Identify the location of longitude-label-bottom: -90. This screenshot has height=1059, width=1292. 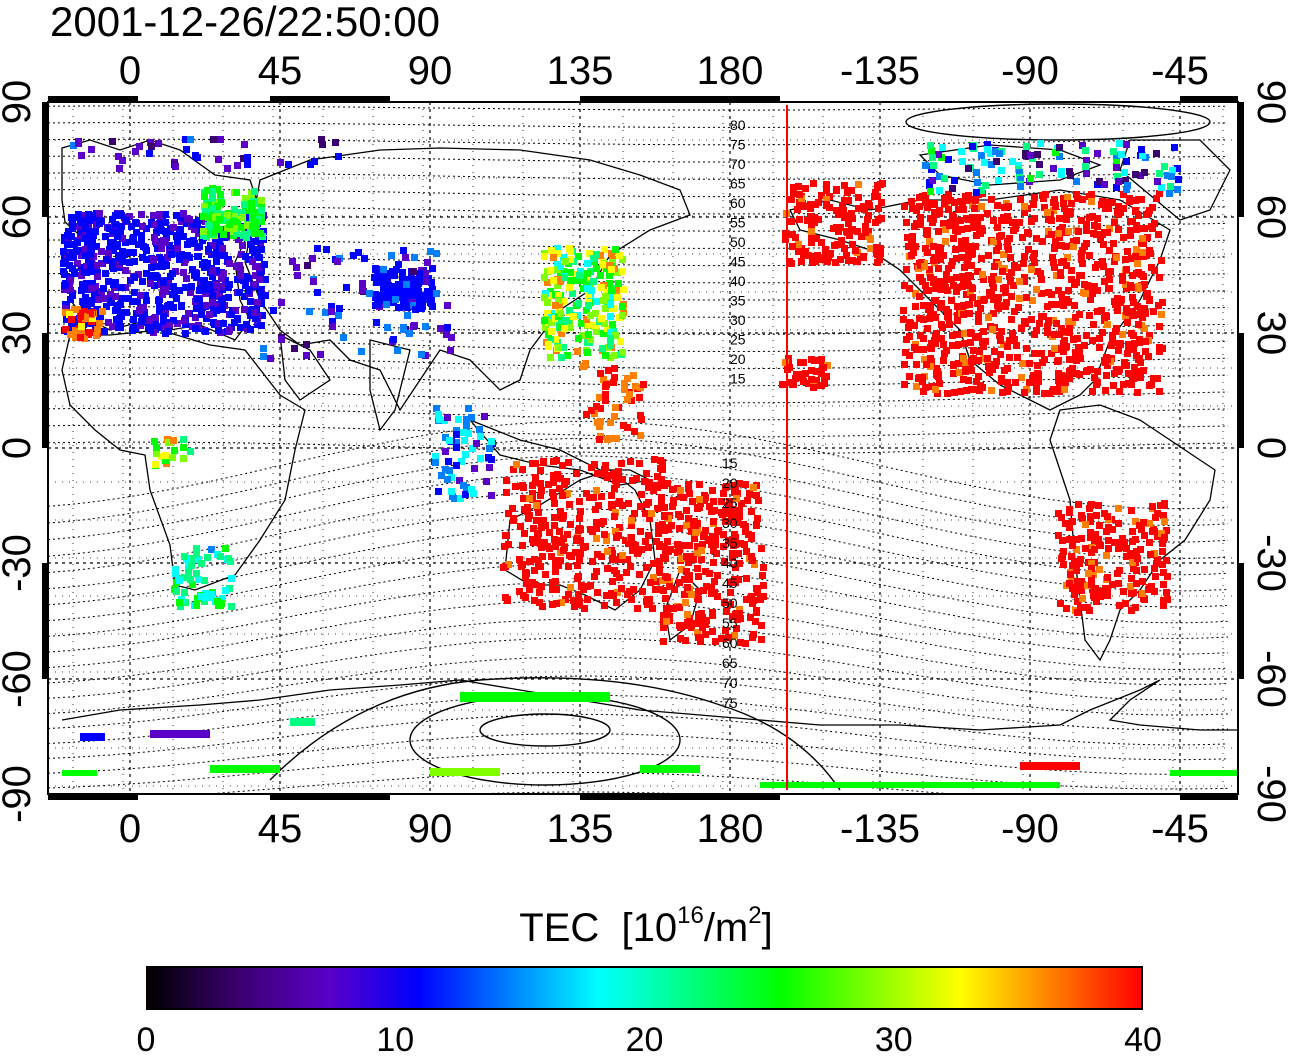
(1030, 829).